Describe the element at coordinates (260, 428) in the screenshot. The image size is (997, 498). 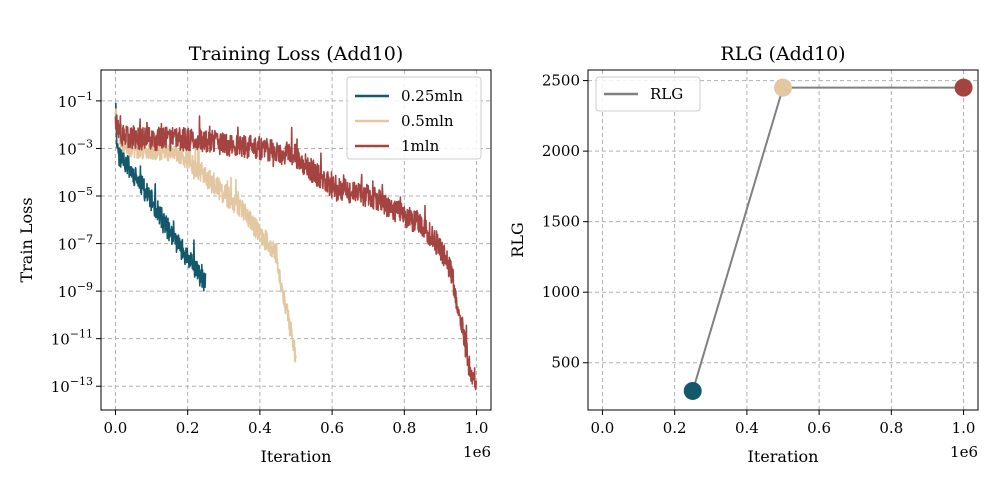
I see `loss-x-tick-label: 0.4` at that location.